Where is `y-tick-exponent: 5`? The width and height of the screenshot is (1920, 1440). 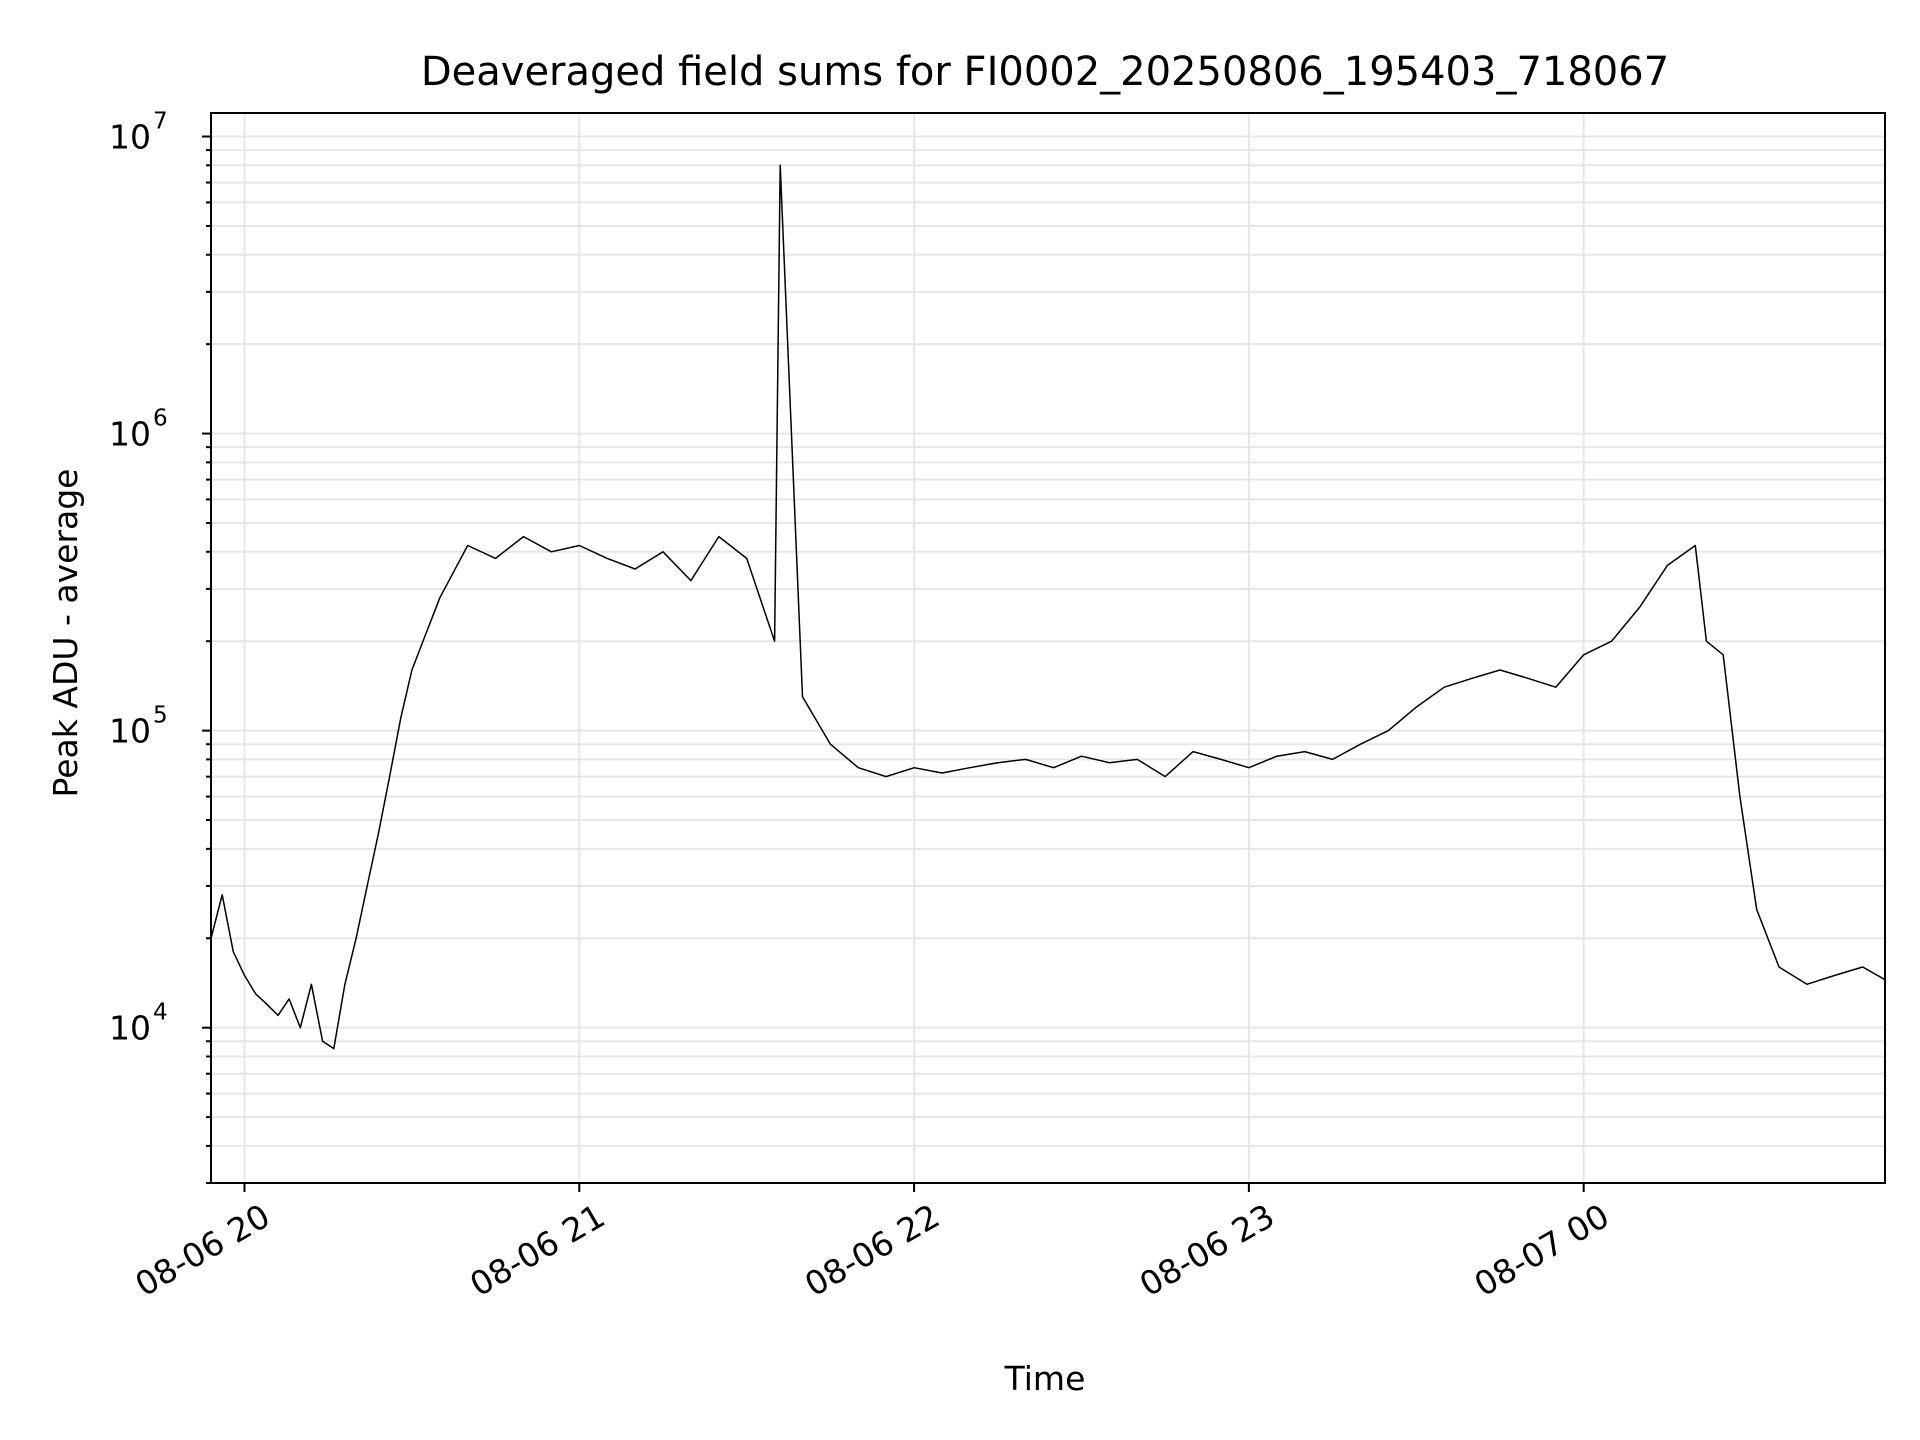
y-tick-exponent: 5 is located at coordinates (160, 716).